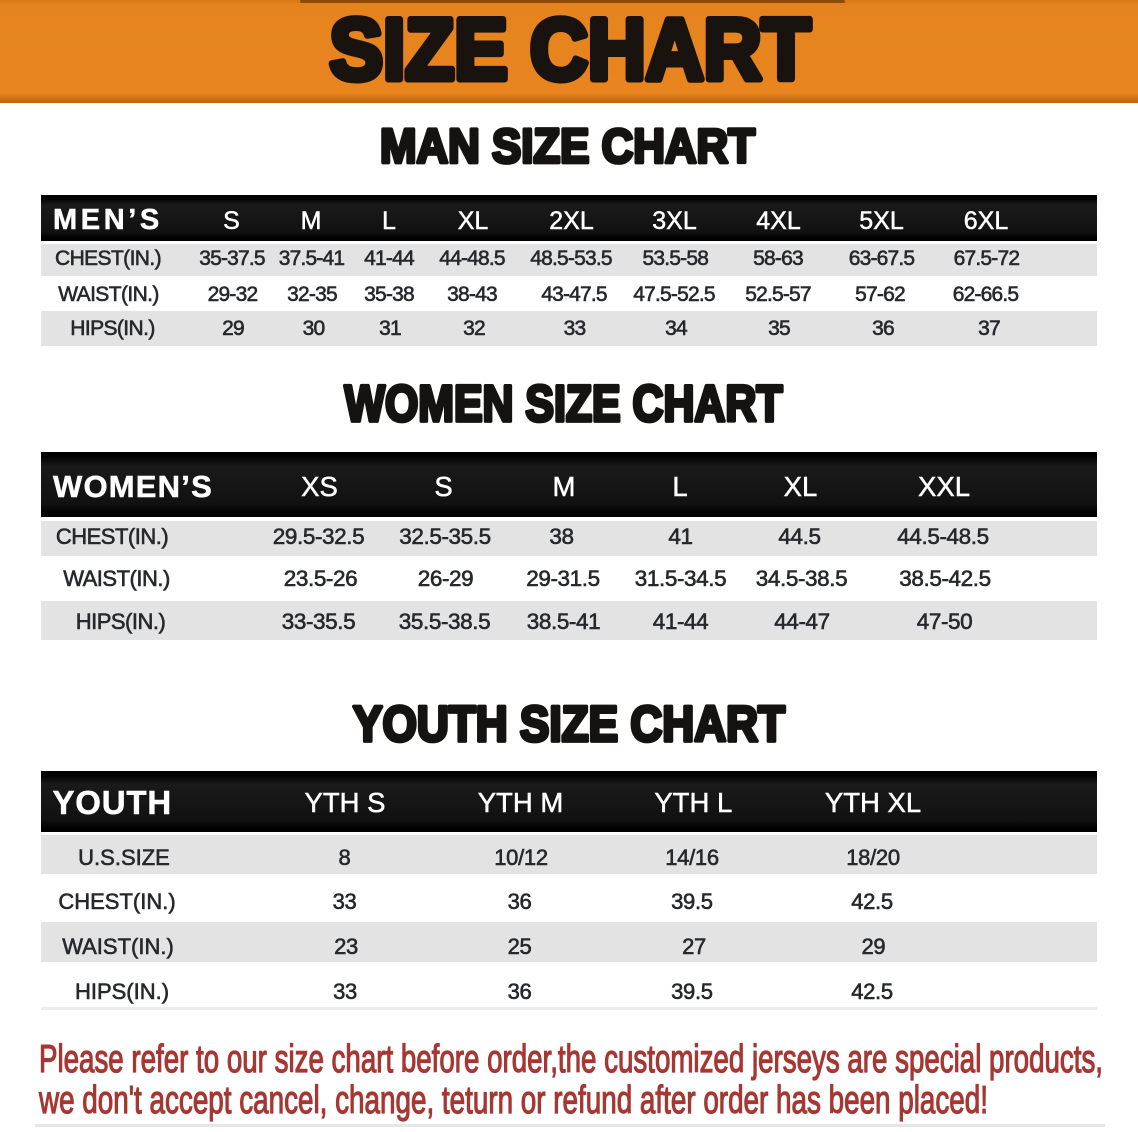 This screenshot has width=1138, height=1132. I want to click on svg-text: MAN SIZE CHART, so click(567, 147).